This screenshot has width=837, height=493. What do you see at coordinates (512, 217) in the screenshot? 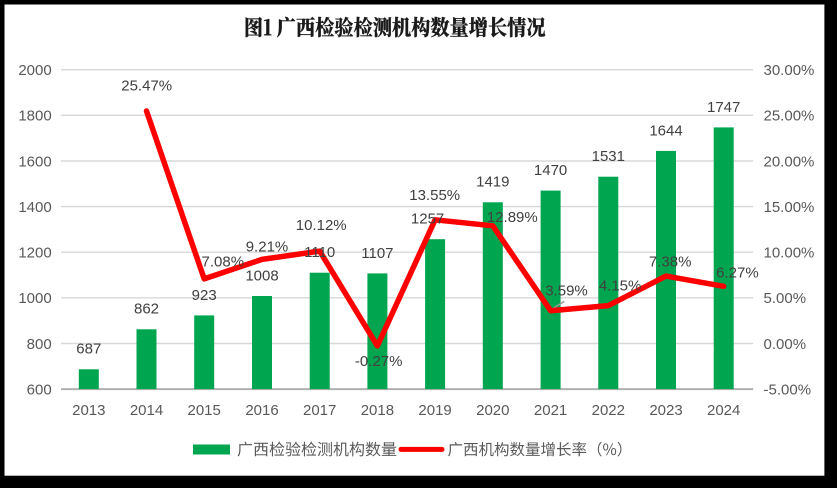
I see `svg-text: 12.89%` at bounding box center [512, 217].